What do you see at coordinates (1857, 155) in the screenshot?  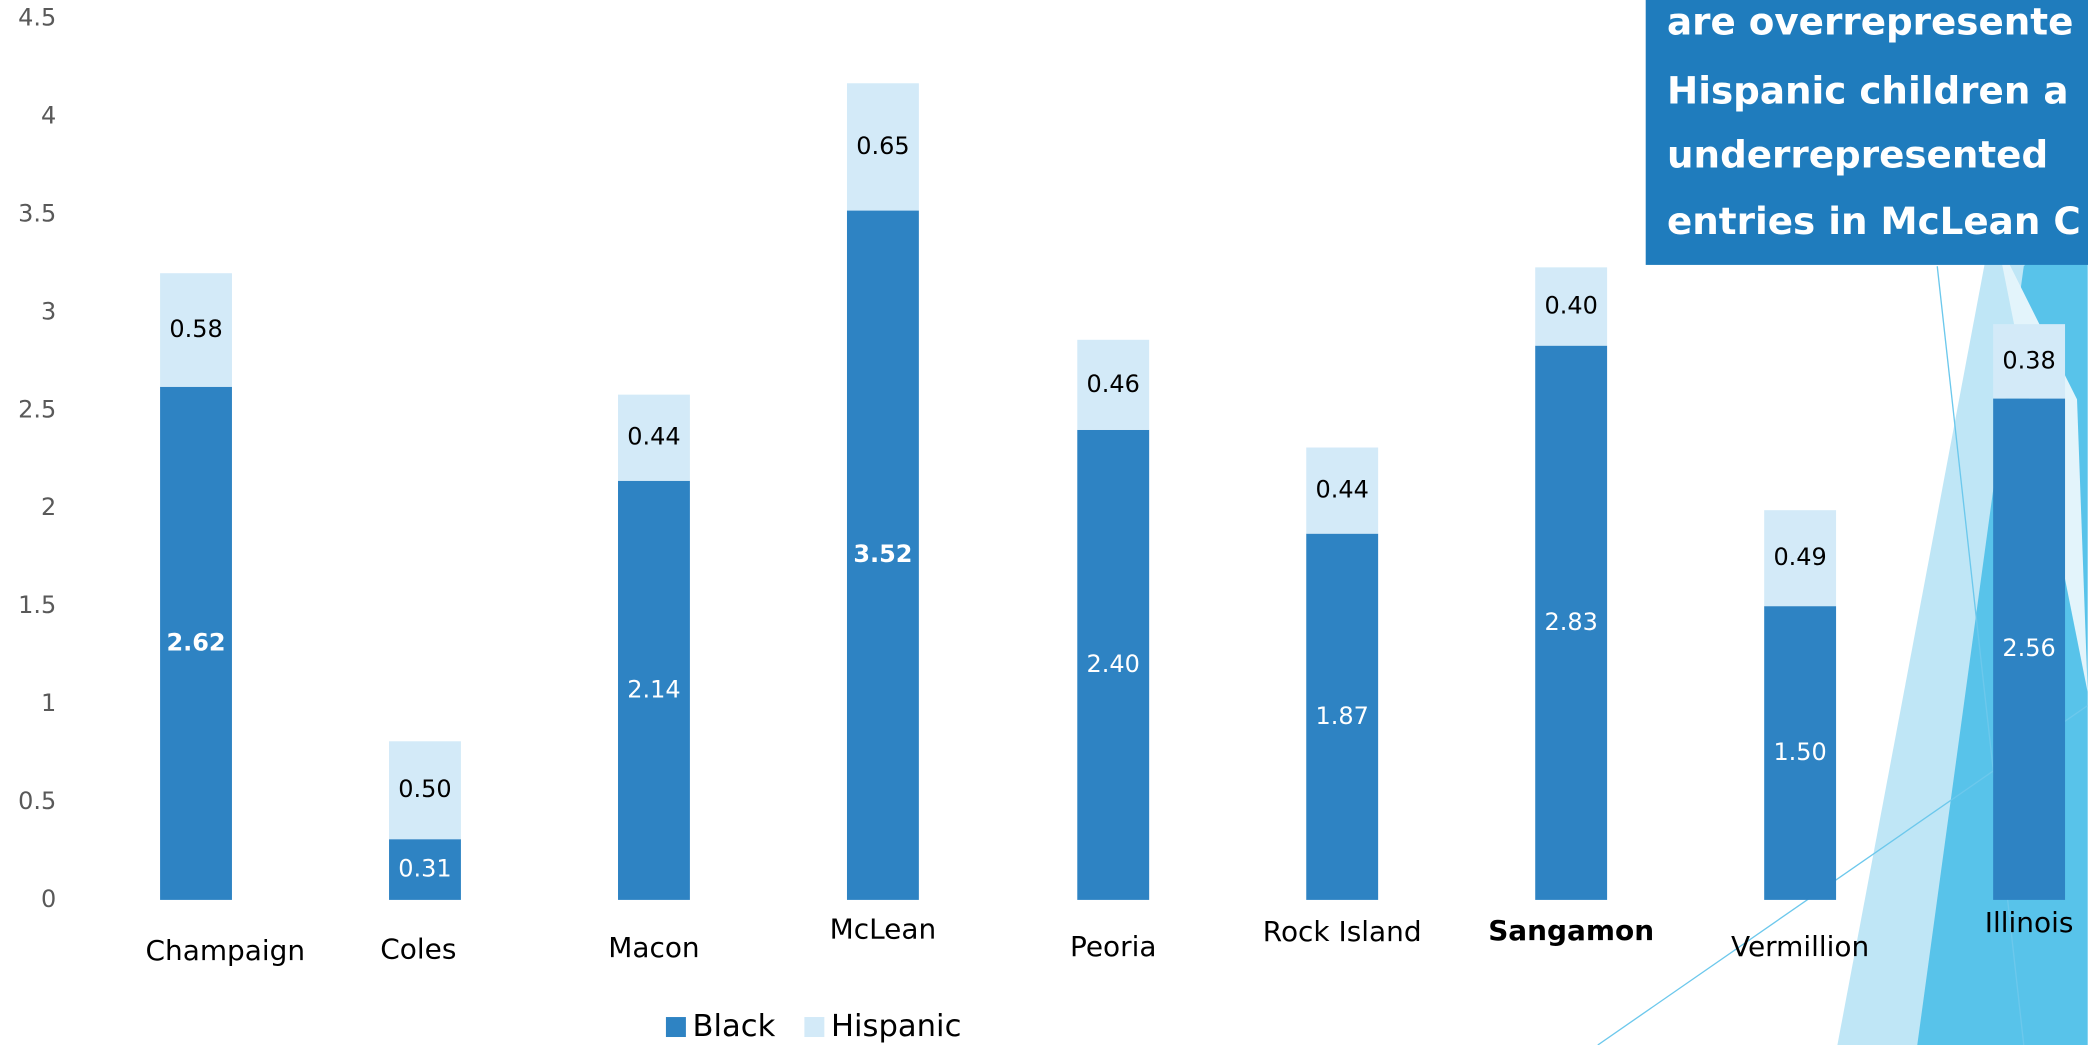 I see `annotation-line: underrepresented` at bounding box center [1857, 155].